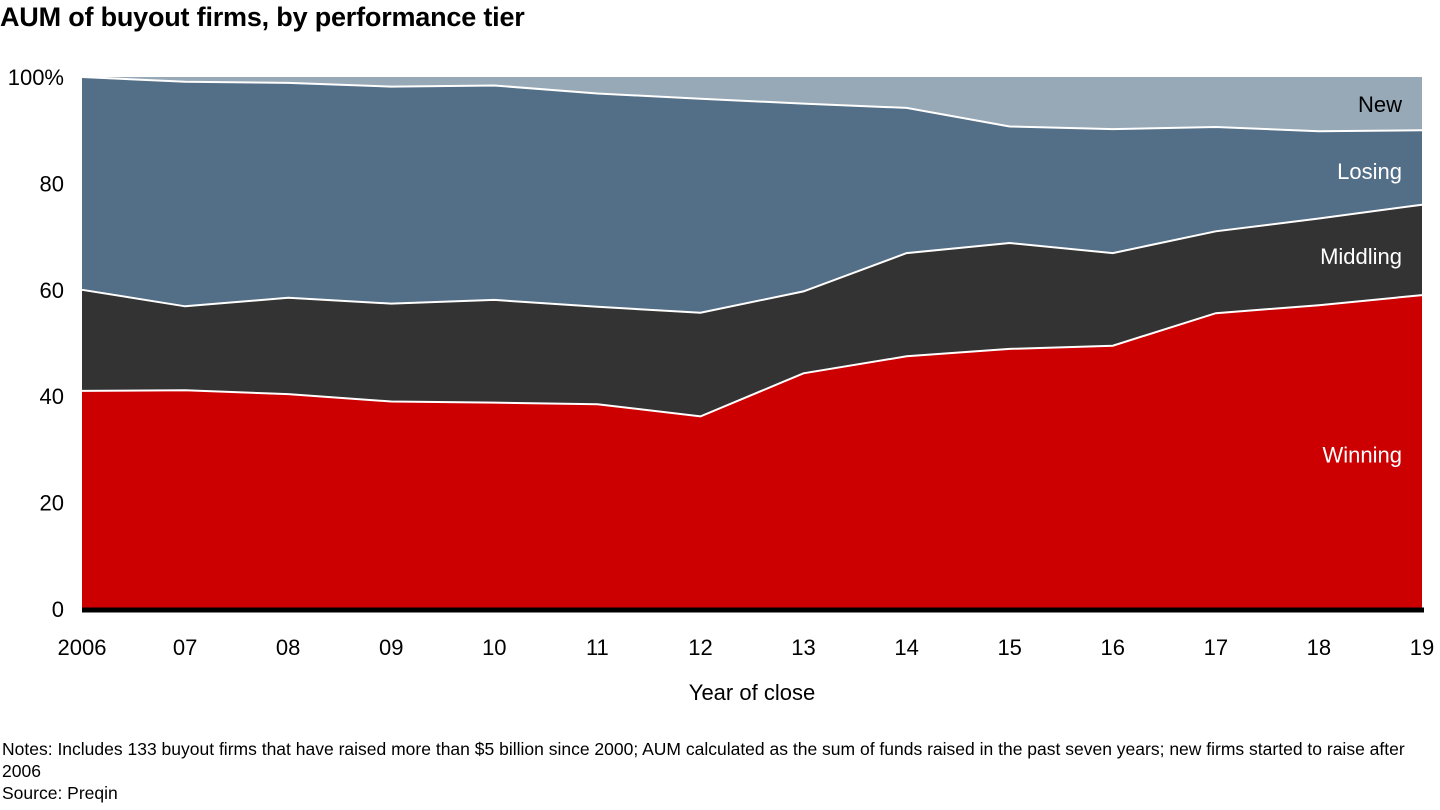 The width and height of the screenshot is (1440, 810). What do you see at coordinates (1319, 647) in the screenshot?
I see `x-tick-label: 18` at bounding box center [1319, 647].